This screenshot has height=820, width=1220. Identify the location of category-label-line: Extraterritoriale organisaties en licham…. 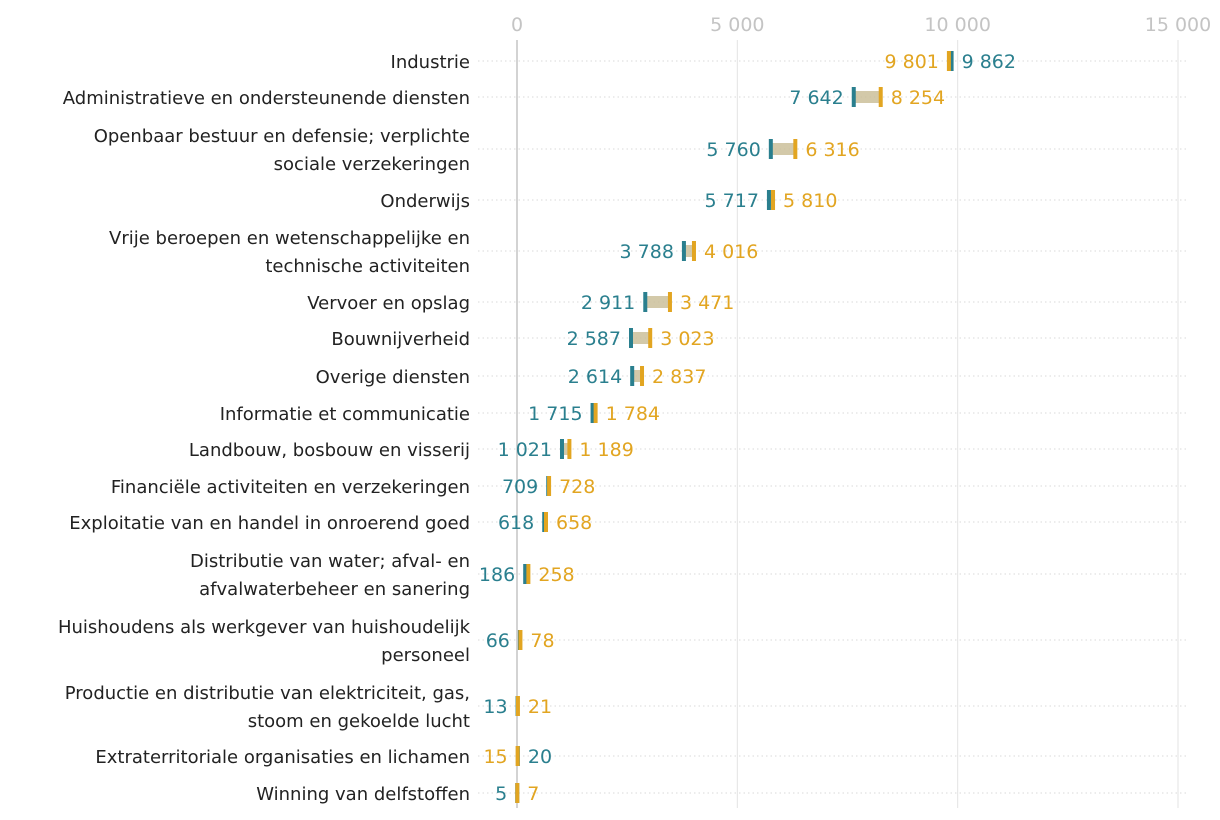
(282, 757).